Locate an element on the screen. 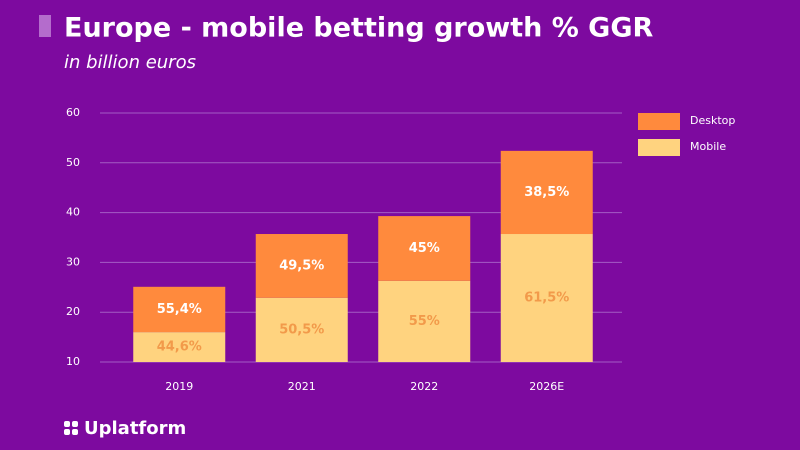 This screenshot has height=450, width=800. chart-subtitle: in billion euros is located at coordinates (130, 62).